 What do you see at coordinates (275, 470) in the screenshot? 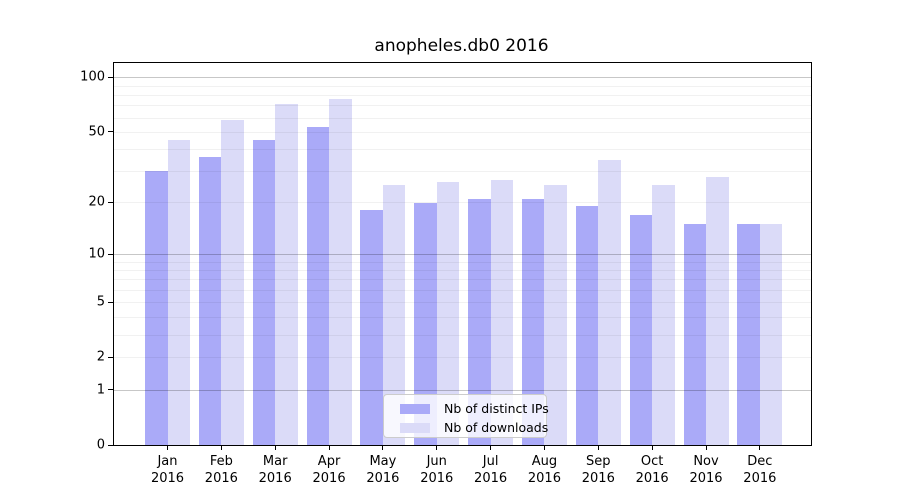
I see `x-tick-label: Mar 2016` at bounding box center [275, 470].